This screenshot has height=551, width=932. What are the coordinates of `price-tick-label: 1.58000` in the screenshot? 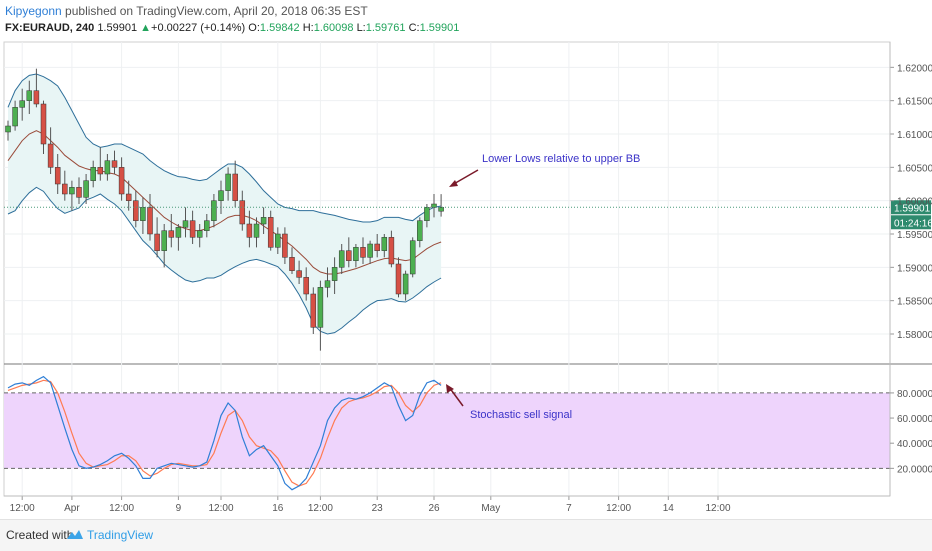 It's located at (914, 335).